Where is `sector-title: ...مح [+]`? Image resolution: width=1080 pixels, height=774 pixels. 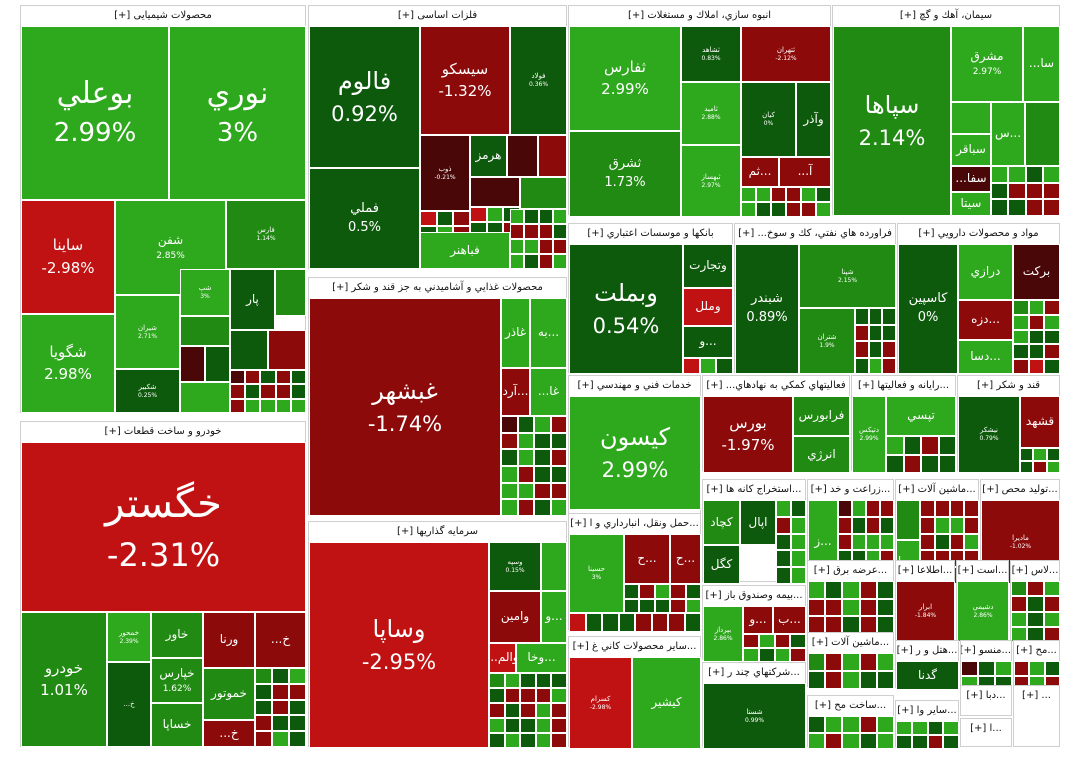
sector-title: ...مح [+] is located at coordinates (1036, 650).